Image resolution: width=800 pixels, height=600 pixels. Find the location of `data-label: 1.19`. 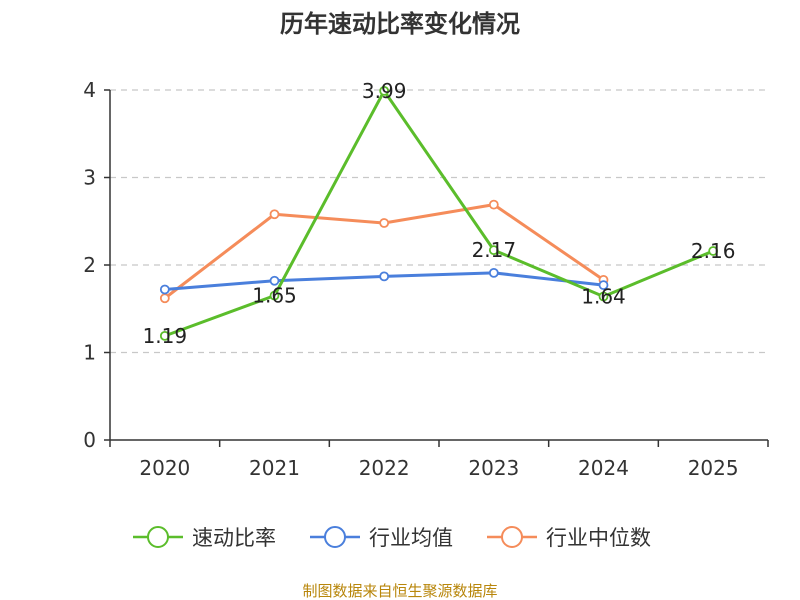

data-label: 1.19 is located at coordinates (165, 336).